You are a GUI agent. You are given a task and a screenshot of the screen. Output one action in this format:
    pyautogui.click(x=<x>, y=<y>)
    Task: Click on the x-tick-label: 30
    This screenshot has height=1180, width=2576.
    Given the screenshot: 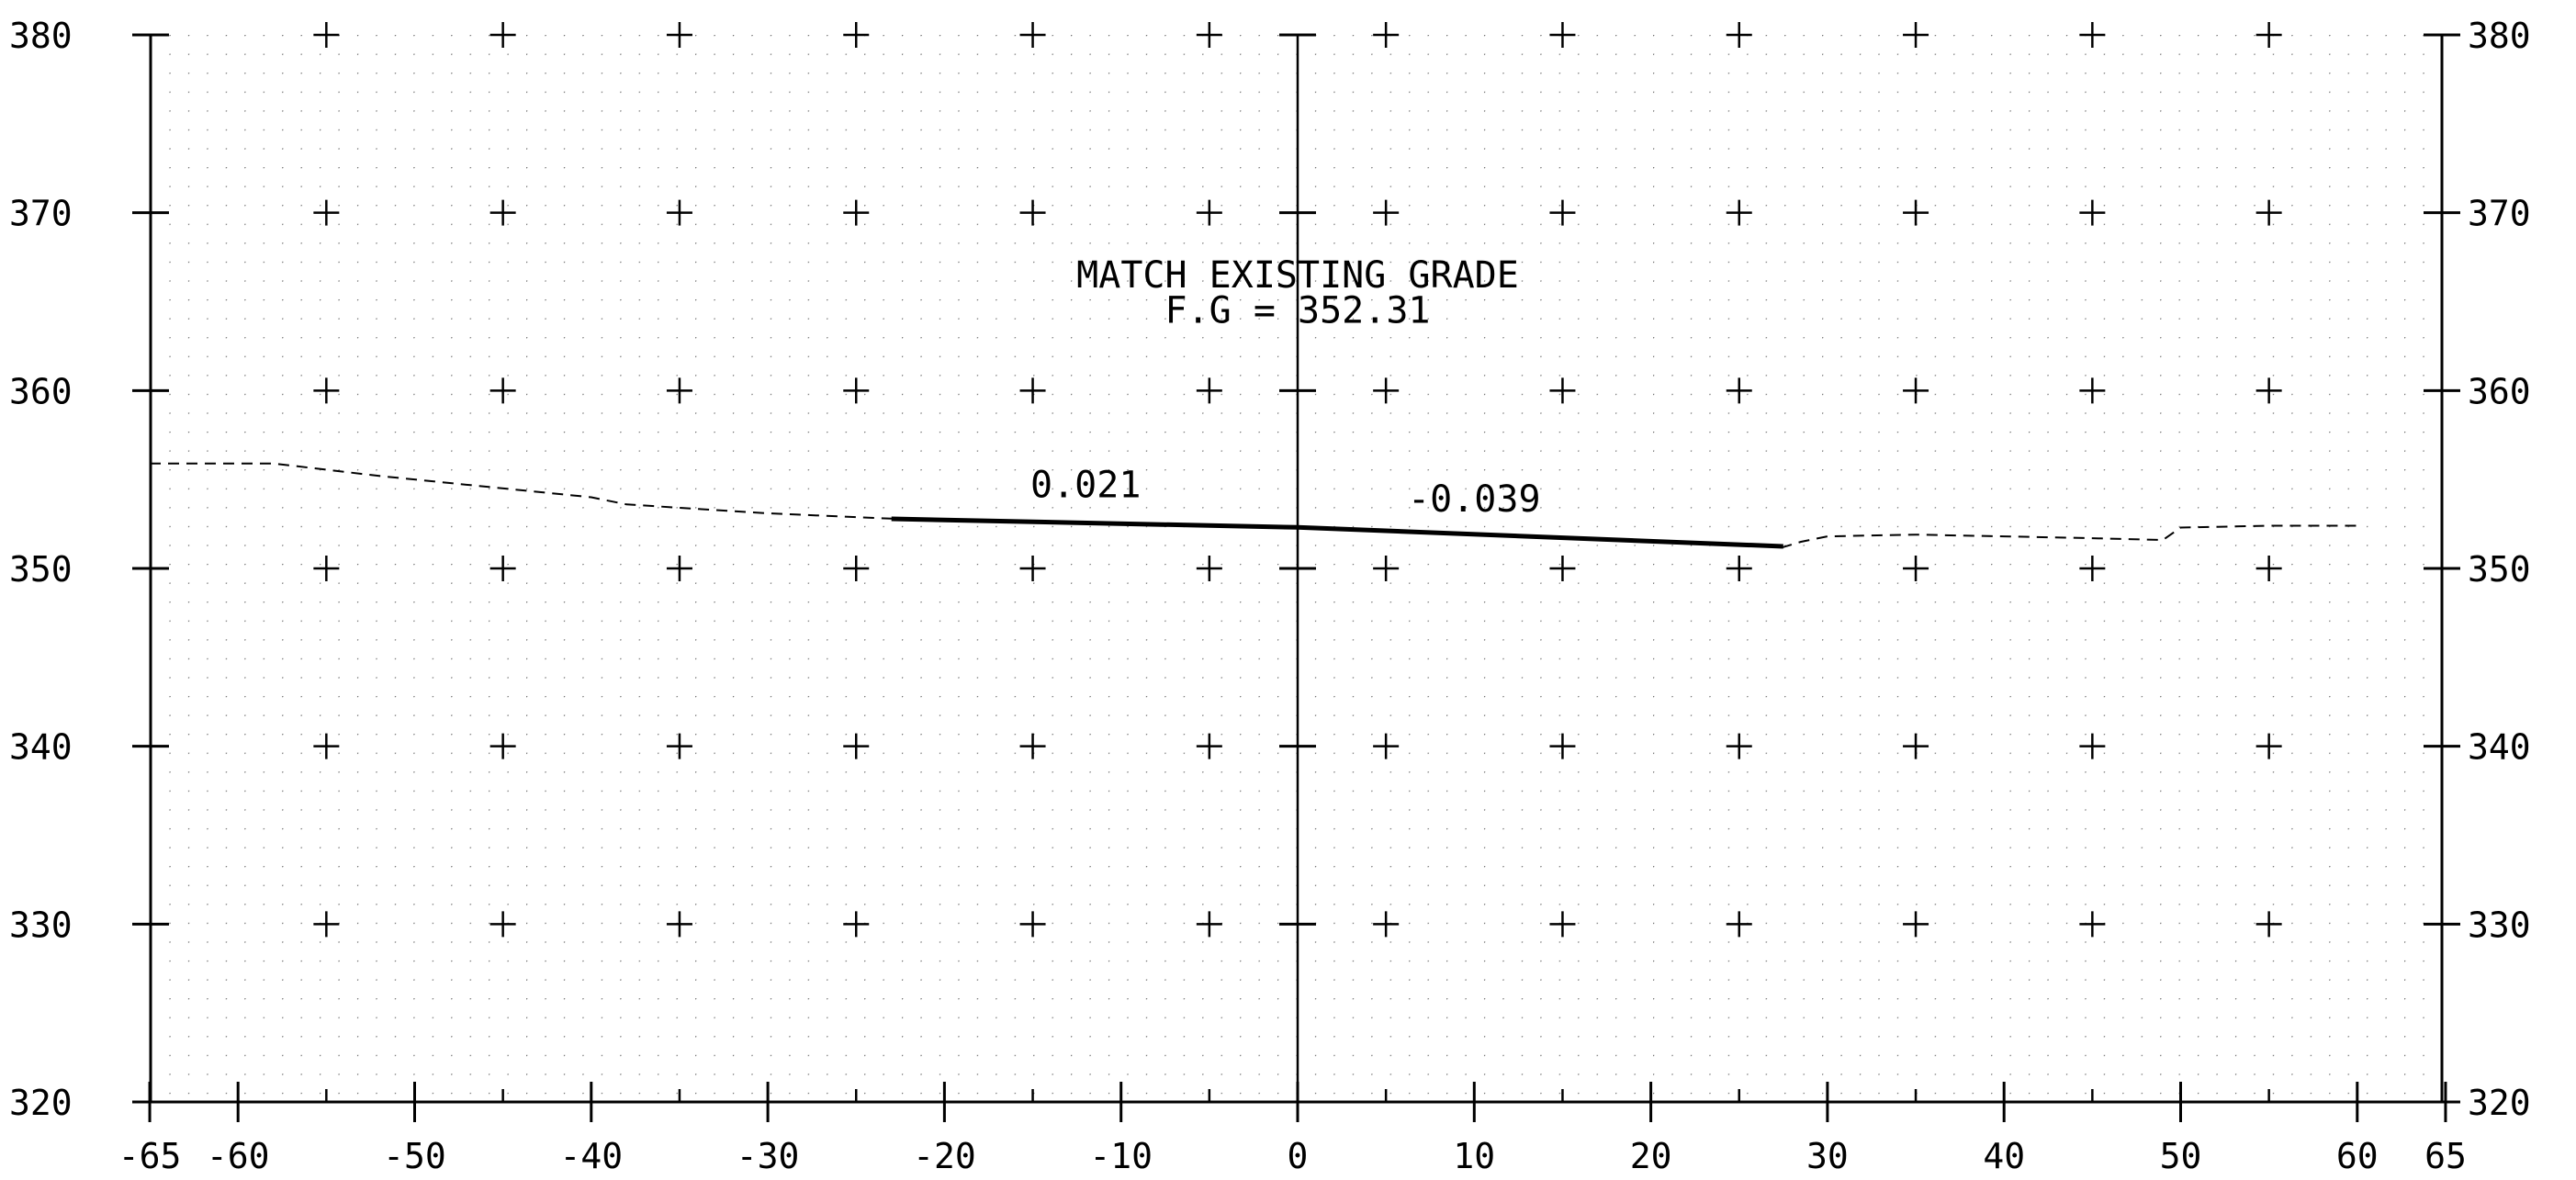 What is the action you would take?
    pyautogui.click(x=1827, y=1156)
    